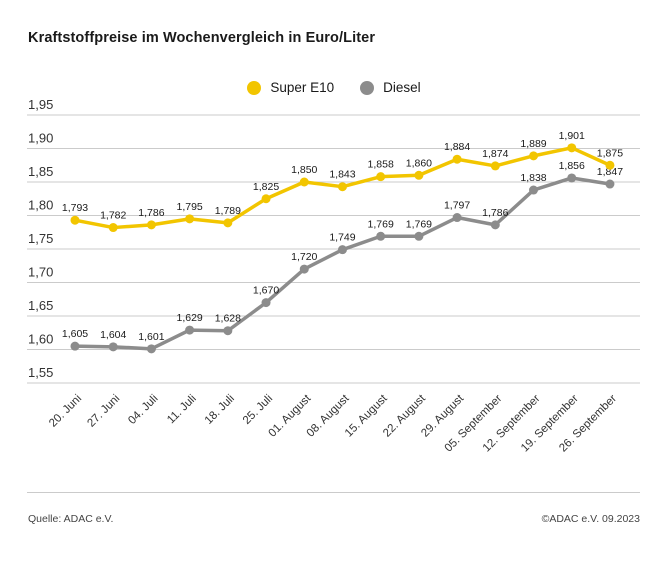  I want to click on svg-text: 1,858, so click(381, 165).